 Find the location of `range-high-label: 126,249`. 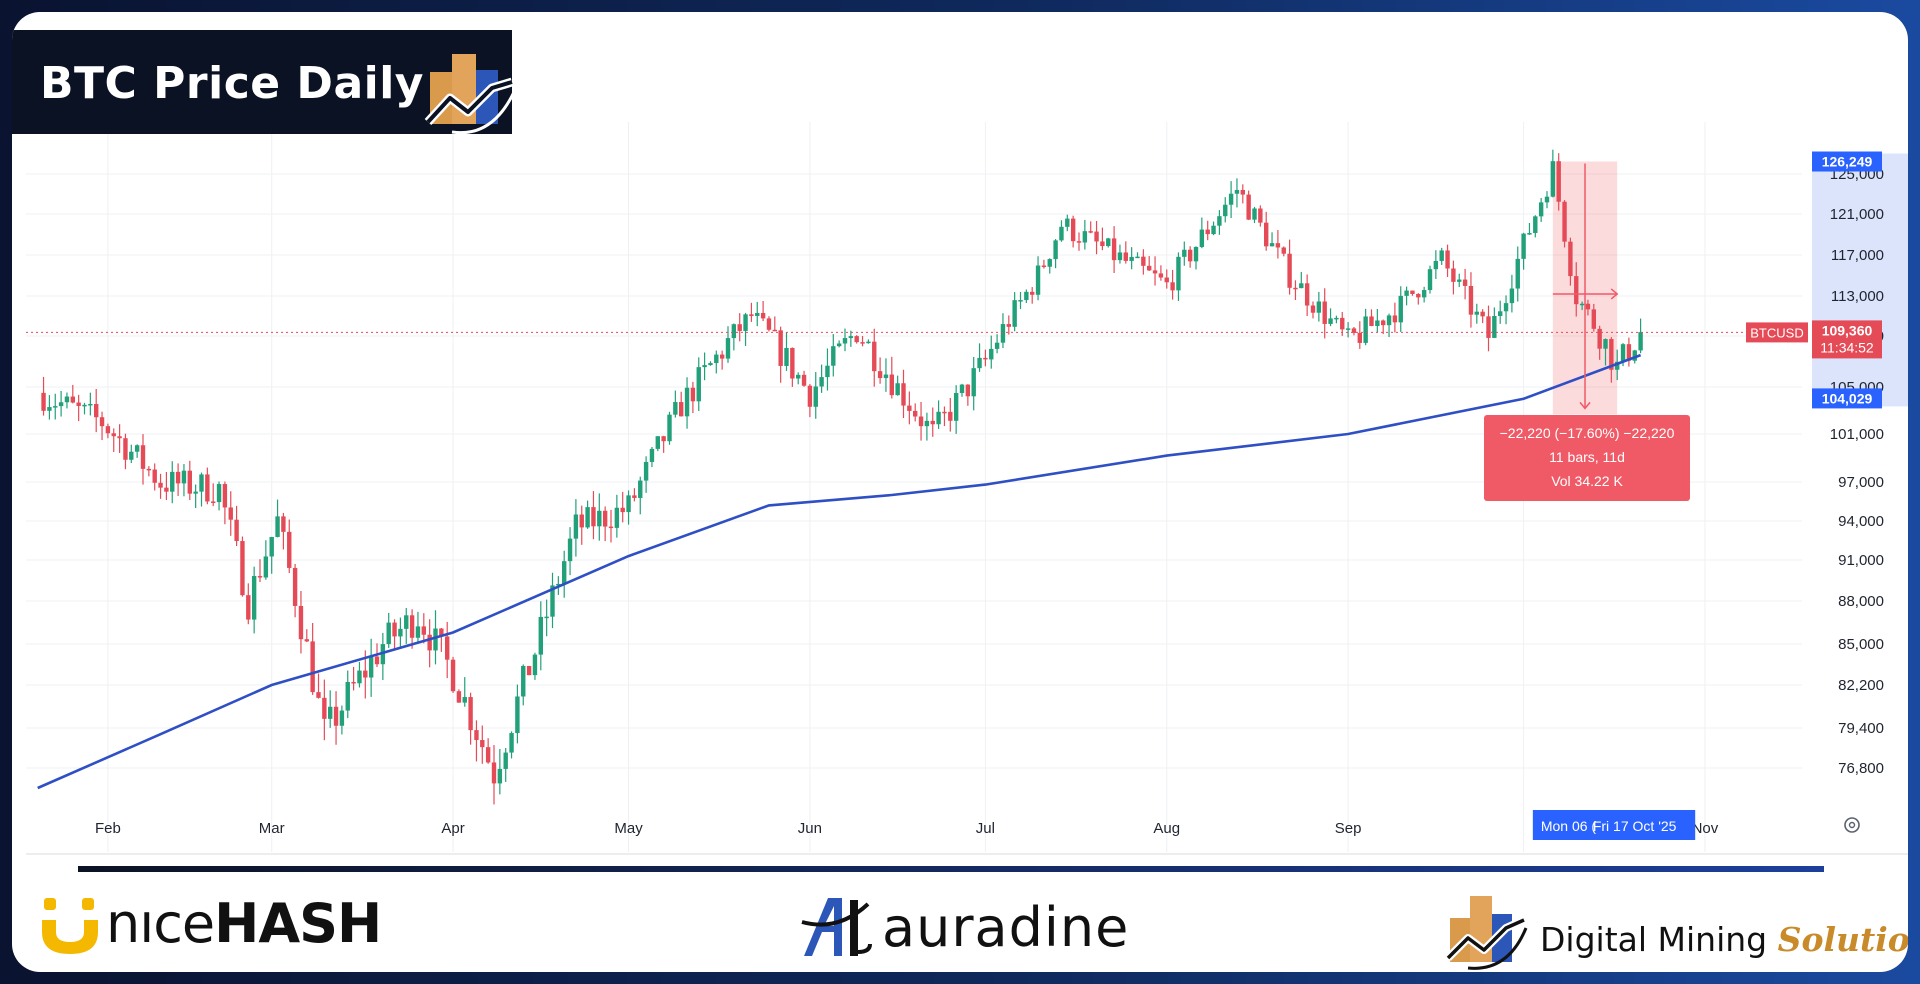

range-high-label: 126,249 is located at coordinates (1847, 162).